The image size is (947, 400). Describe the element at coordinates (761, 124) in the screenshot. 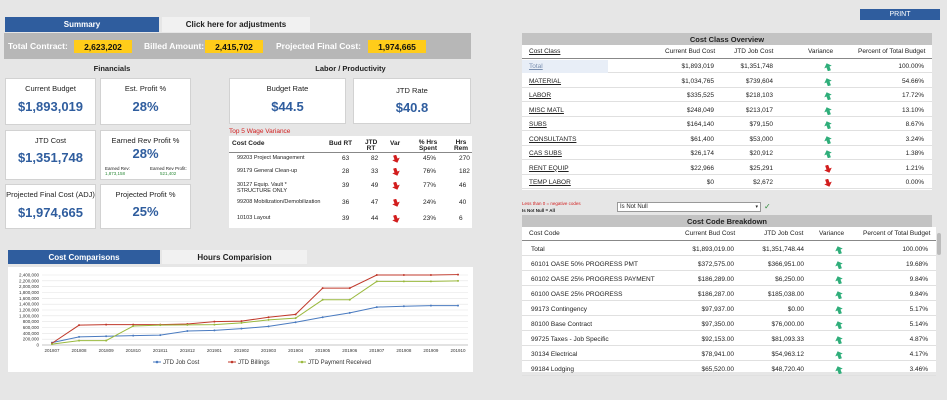

I see `cost-class-jtd: $79,150` at that location.